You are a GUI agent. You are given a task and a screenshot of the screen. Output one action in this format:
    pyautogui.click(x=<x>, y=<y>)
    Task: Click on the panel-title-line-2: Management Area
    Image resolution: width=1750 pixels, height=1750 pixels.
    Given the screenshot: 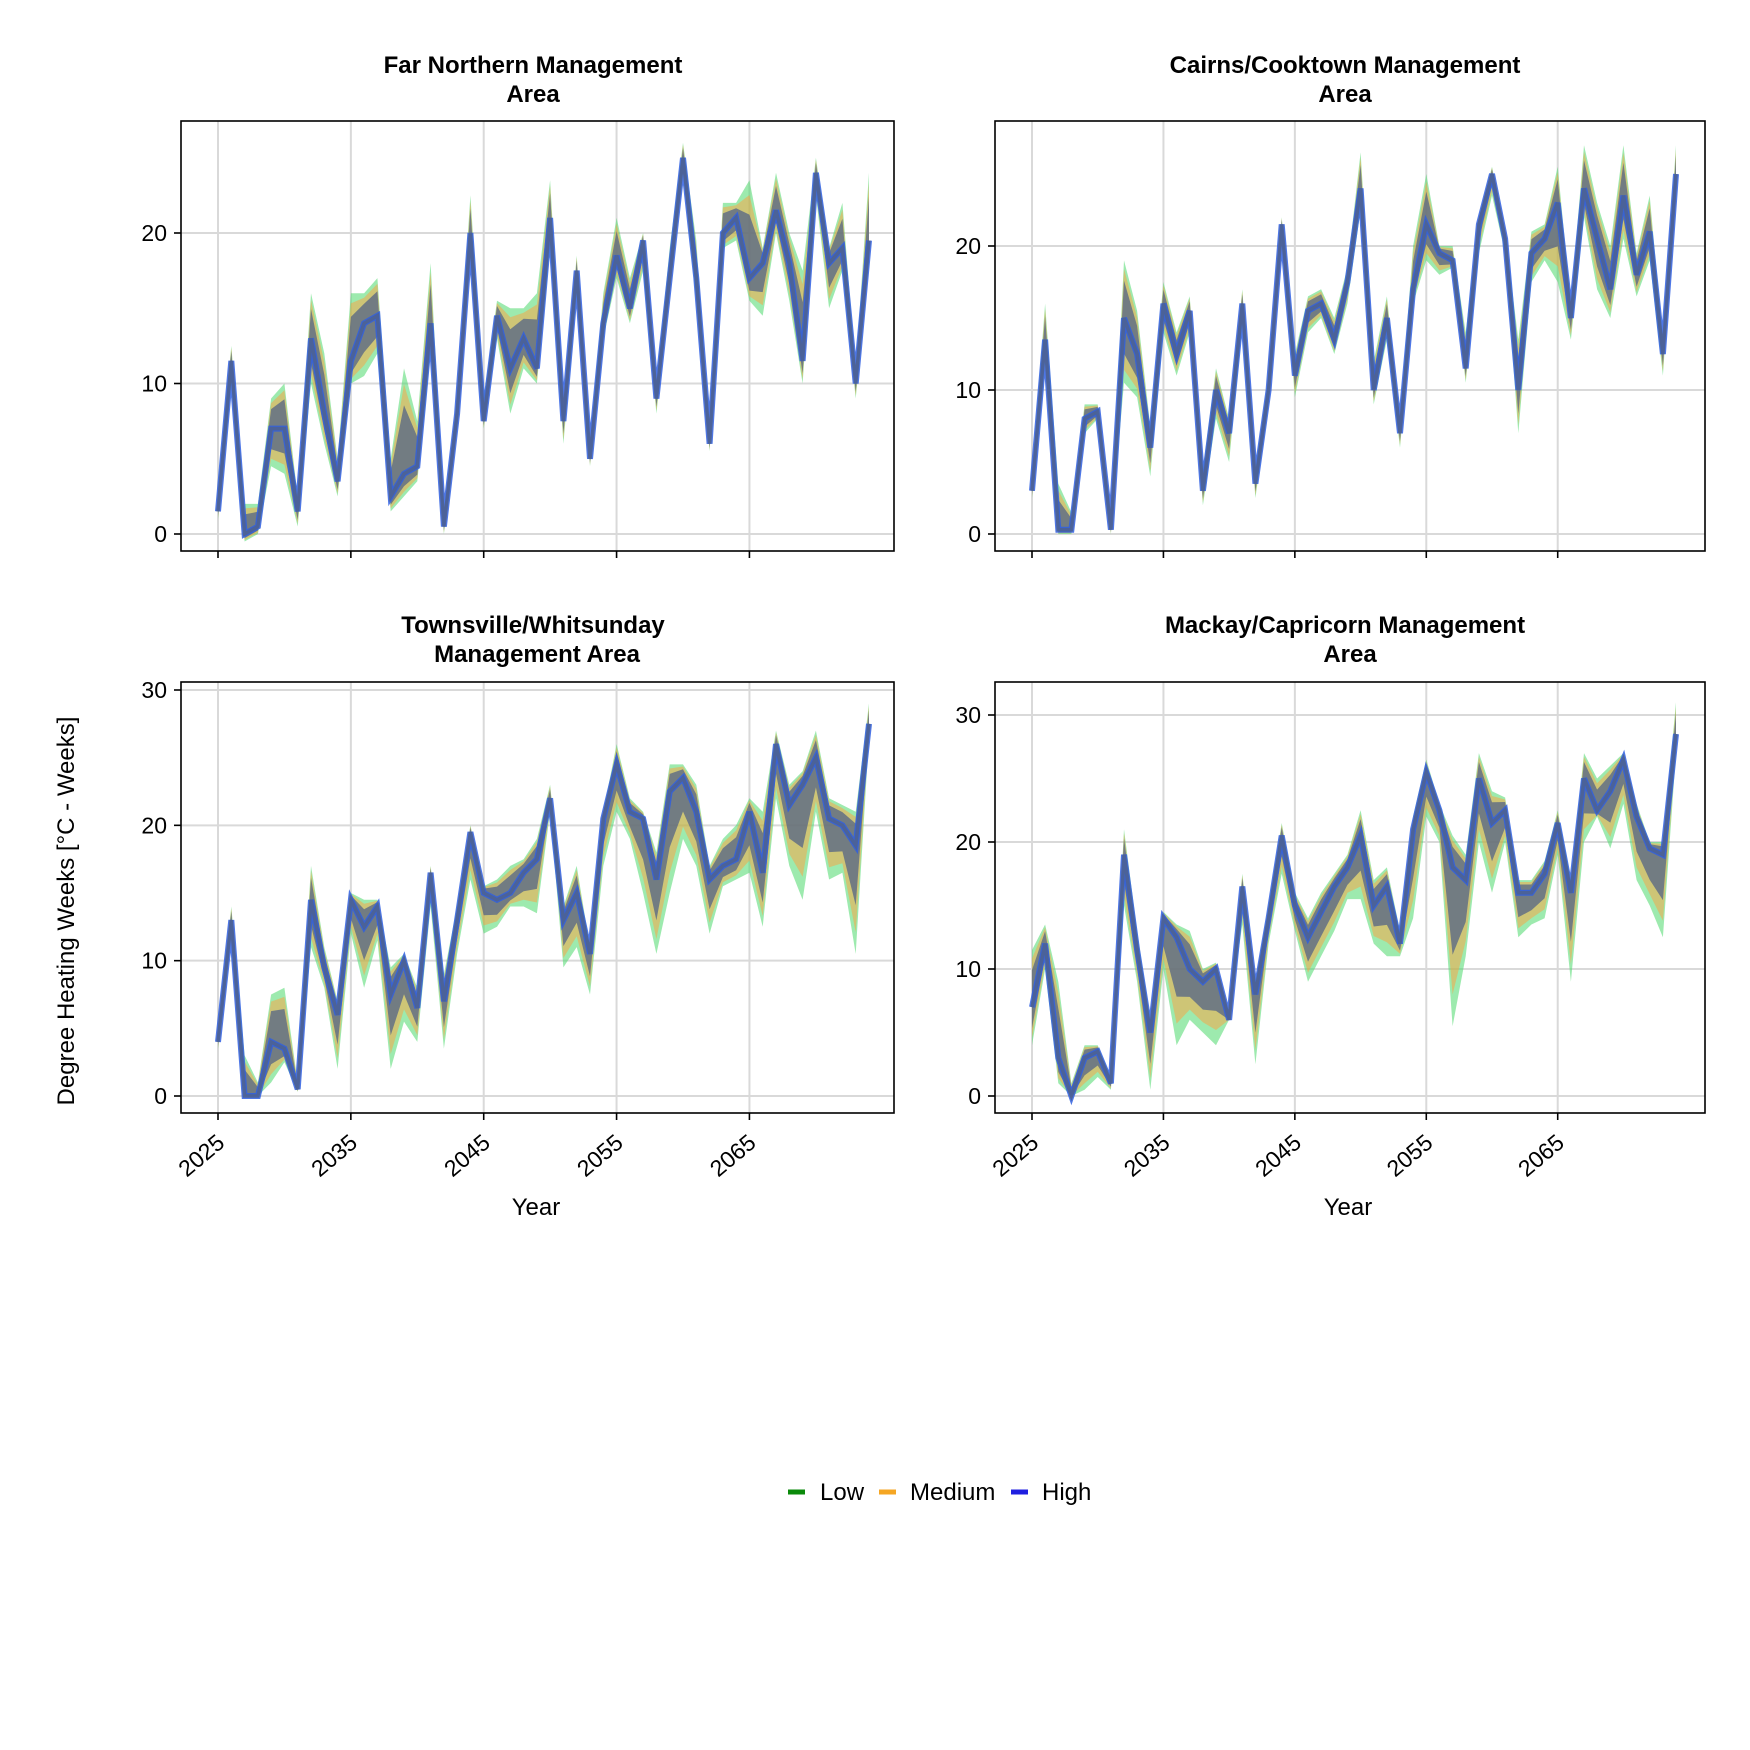 What is the action you would take?
    pyautogui.click(x=537, y=654)
    